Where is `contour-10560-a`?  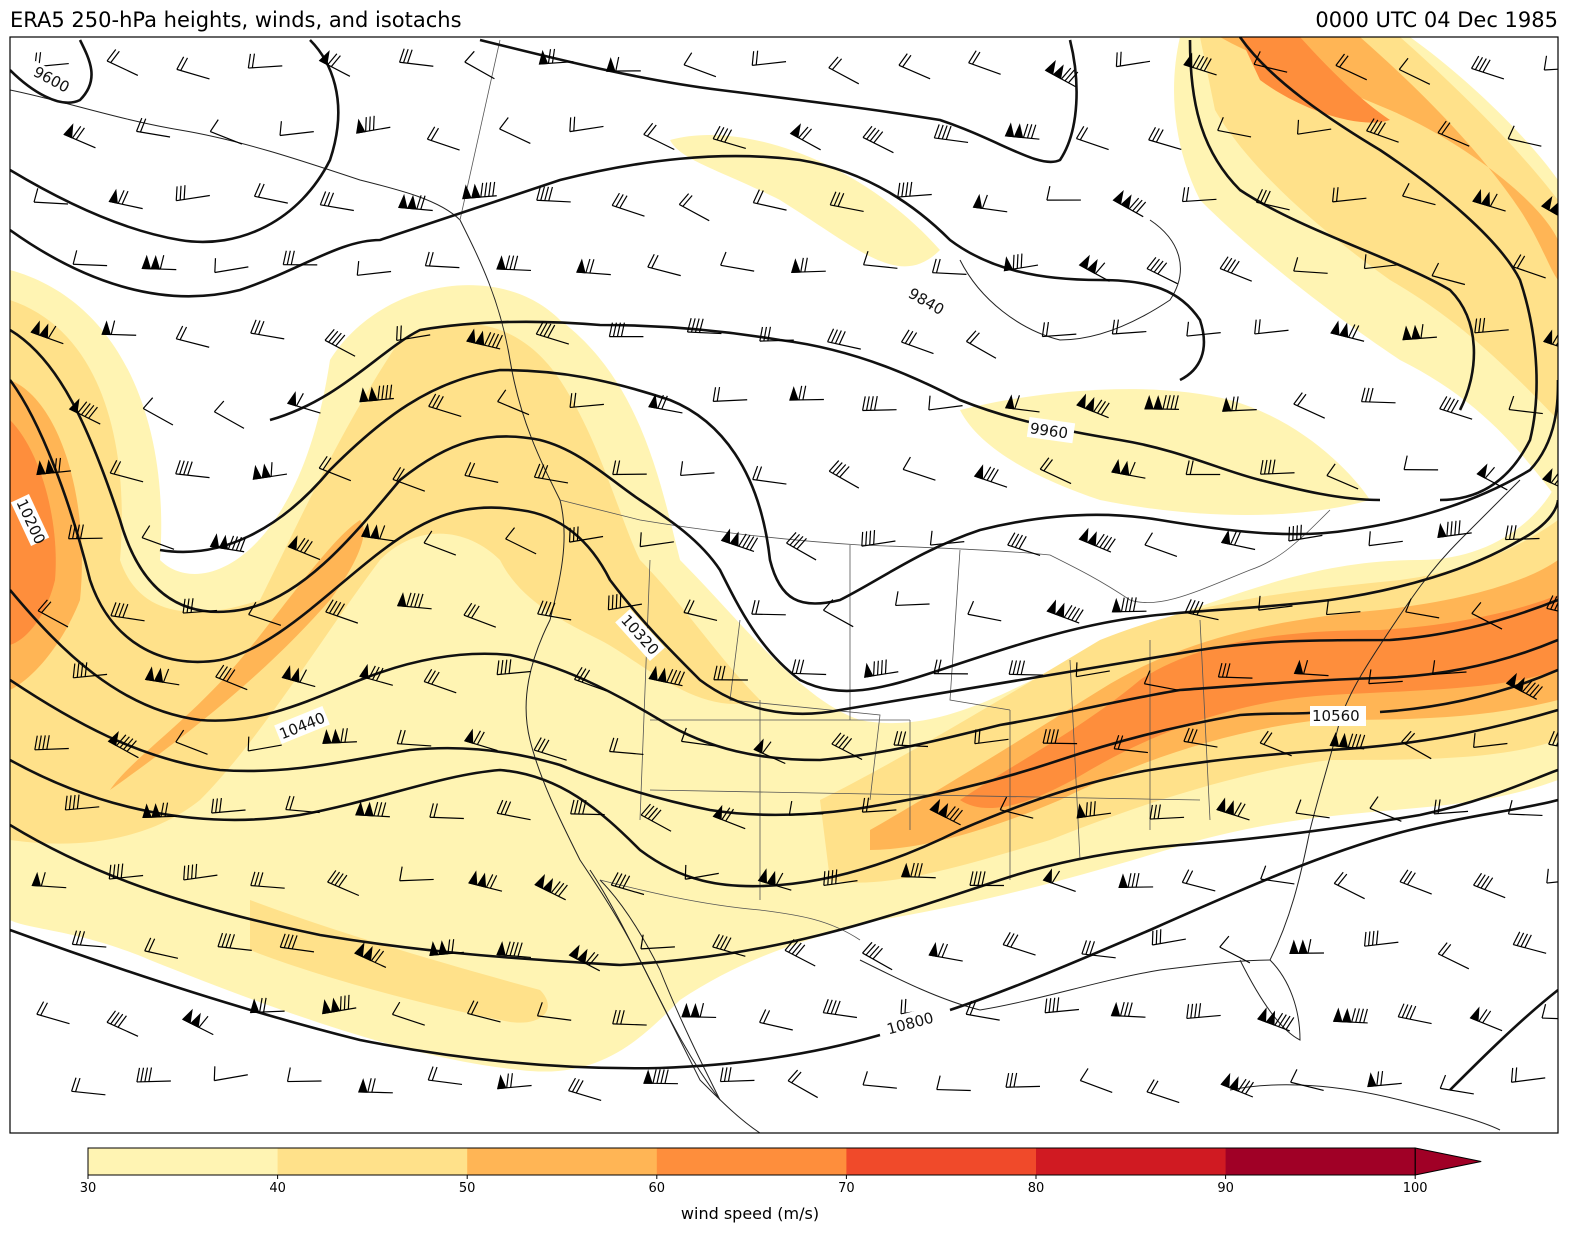
contour-10560-a is located at coordinates (665, 747).